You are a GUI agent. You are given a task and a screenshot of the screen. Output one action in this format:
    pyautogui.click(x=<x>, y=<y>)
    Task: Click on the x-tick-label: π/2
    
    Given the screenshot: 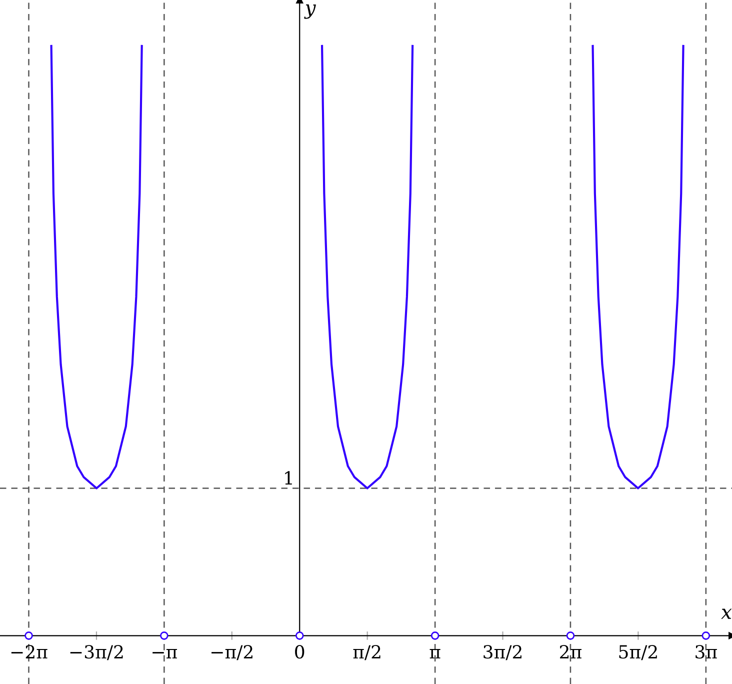 What is the action you would take?
    pyautogui.click(x=366, y=652)
    